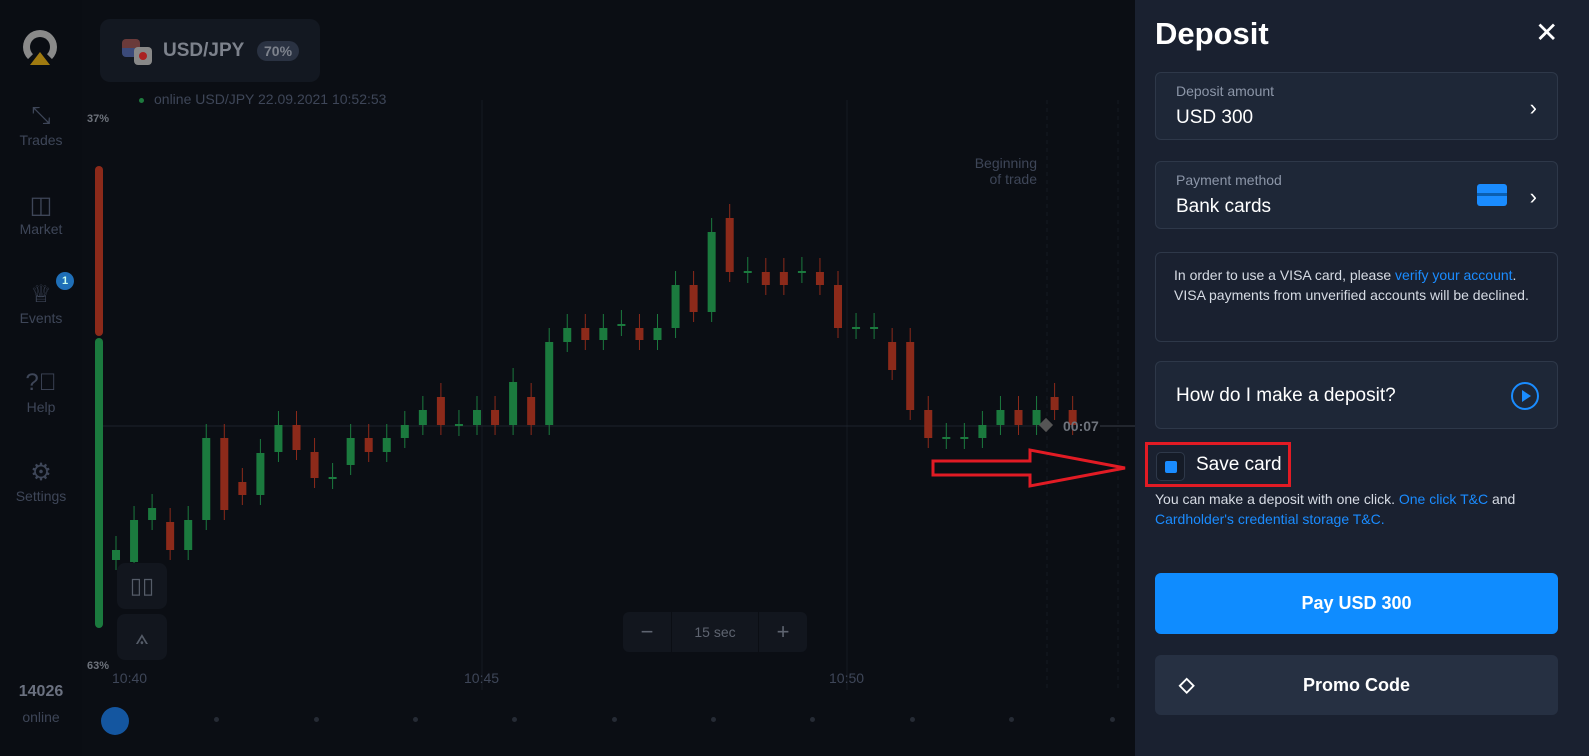 This screenshot has width=1589, height=756. What do you see at coordinates (130, 678) in the screenshot?
I see `time-label: 10:40` at bounding box center [130, 678].